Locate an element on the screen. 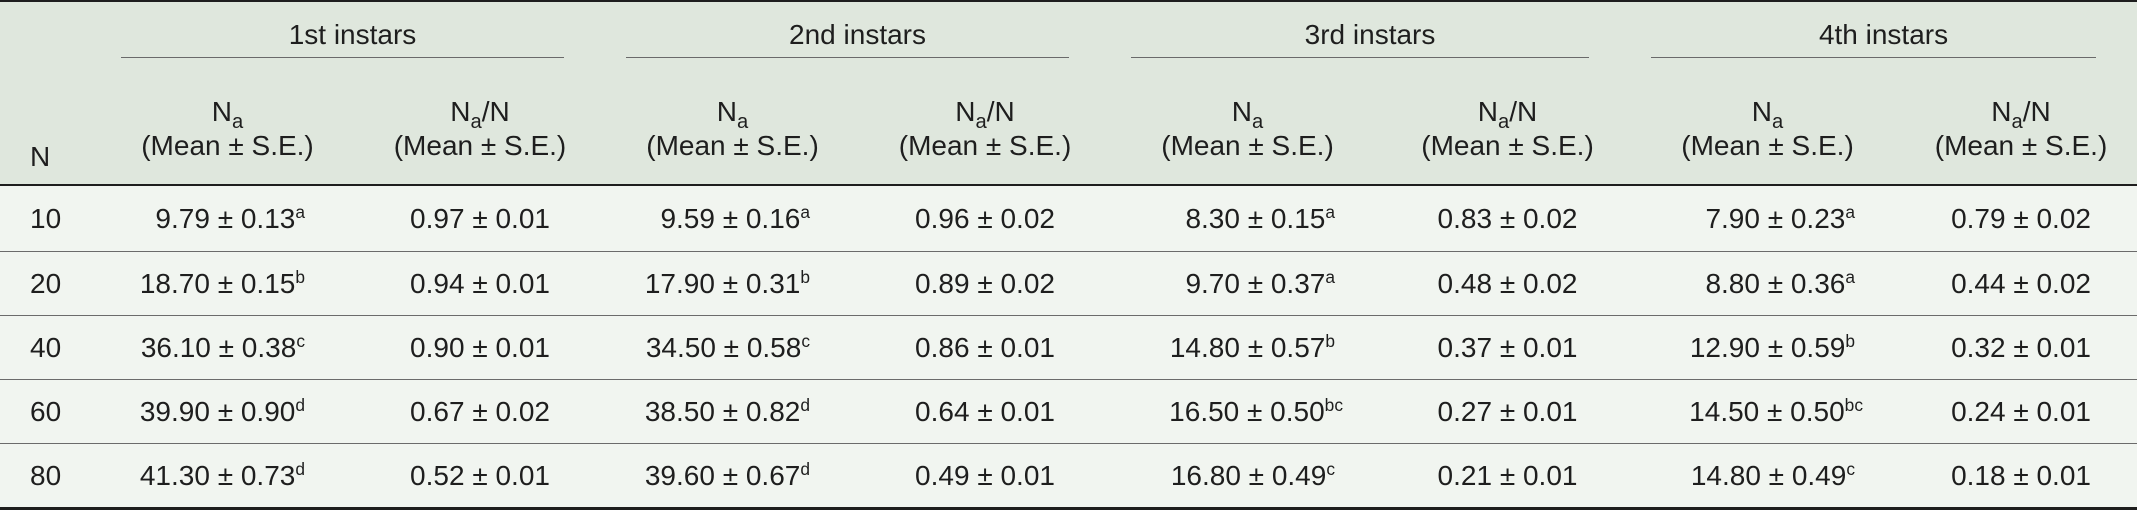  ratio-cell: 0.89 ± 0.02 is located at coordinates (985, 283).